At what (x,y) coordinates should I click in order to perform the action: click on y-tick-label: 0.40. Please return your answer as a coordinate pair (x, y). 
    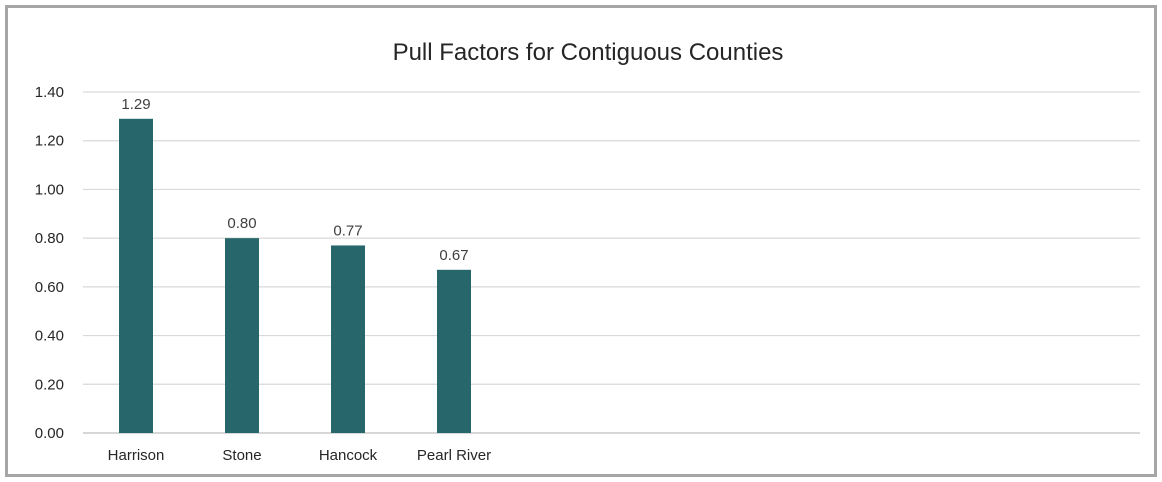
    Looking at the image, I should click on (49, 336).